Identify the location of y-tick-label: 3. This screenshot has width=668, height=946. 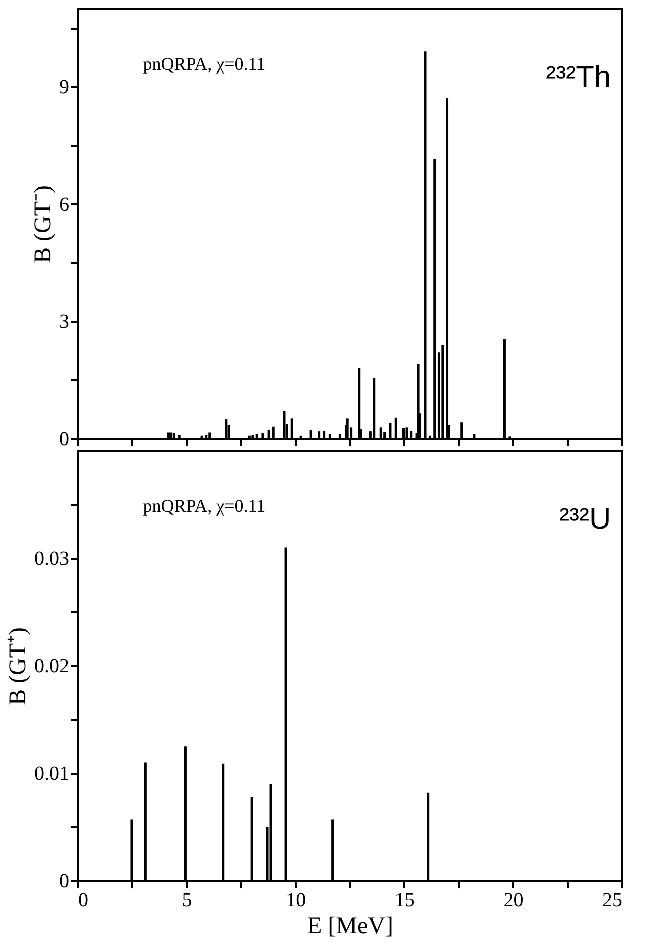
(65, 322).